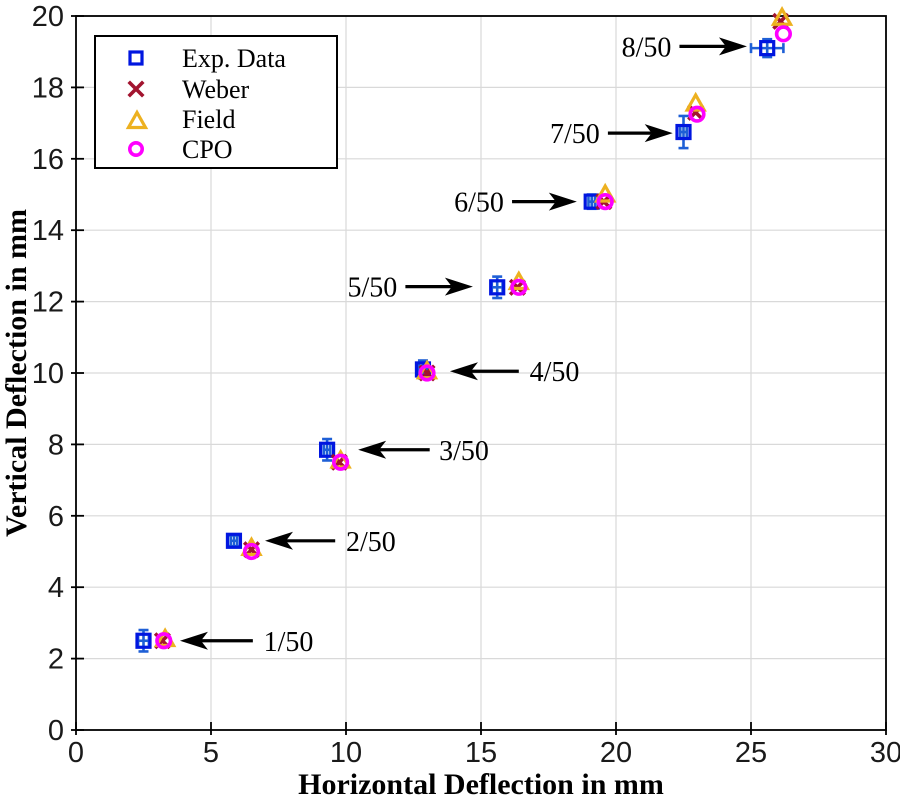  I want to click on legend: Exp. Data Weber Field CPO, so click(216, 102).